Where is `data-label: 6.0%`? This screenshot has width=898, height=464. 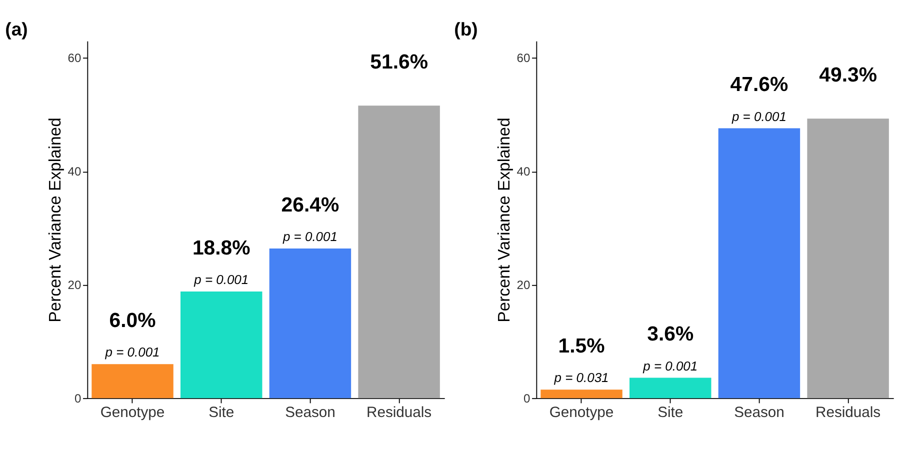
data-label: 6.0% is located at coordinates (132, 321).